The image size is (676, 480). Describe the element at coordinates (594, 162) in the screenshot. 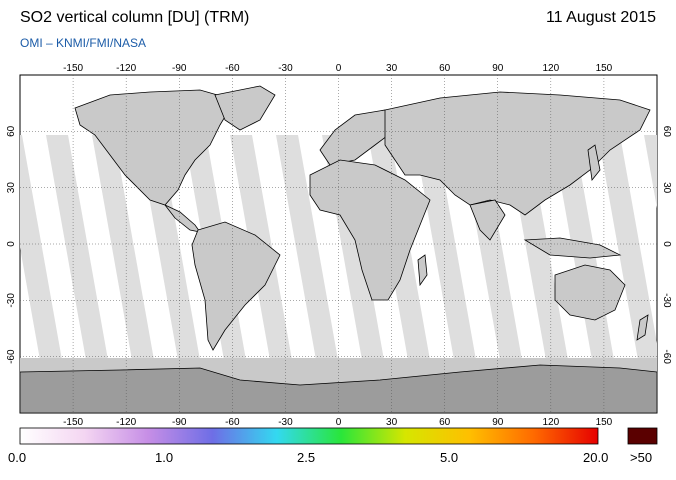

I see `japan` at that location.